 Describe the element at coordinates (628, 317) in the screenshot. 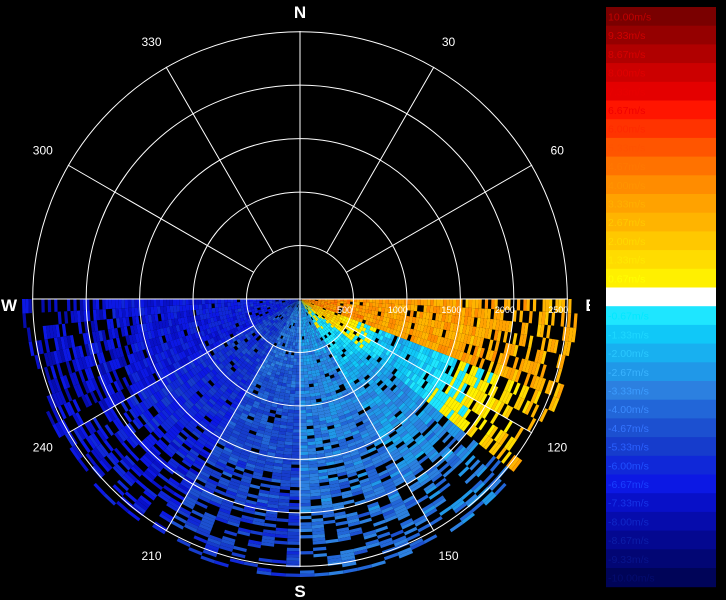

I see `colorbar-label: -0.67m/s` at that location.